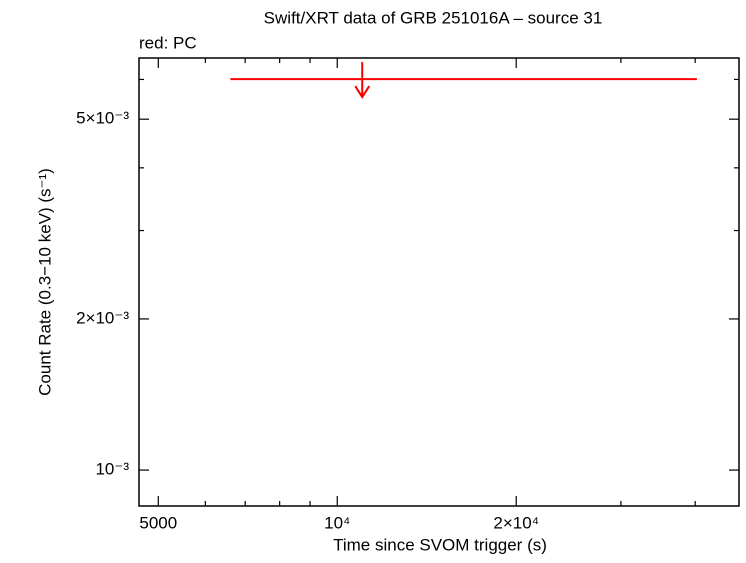  What do you see at coordinates (168, 42) in the screenshot?
I see `annotation: red: PC` at bounding box center [168, 42].